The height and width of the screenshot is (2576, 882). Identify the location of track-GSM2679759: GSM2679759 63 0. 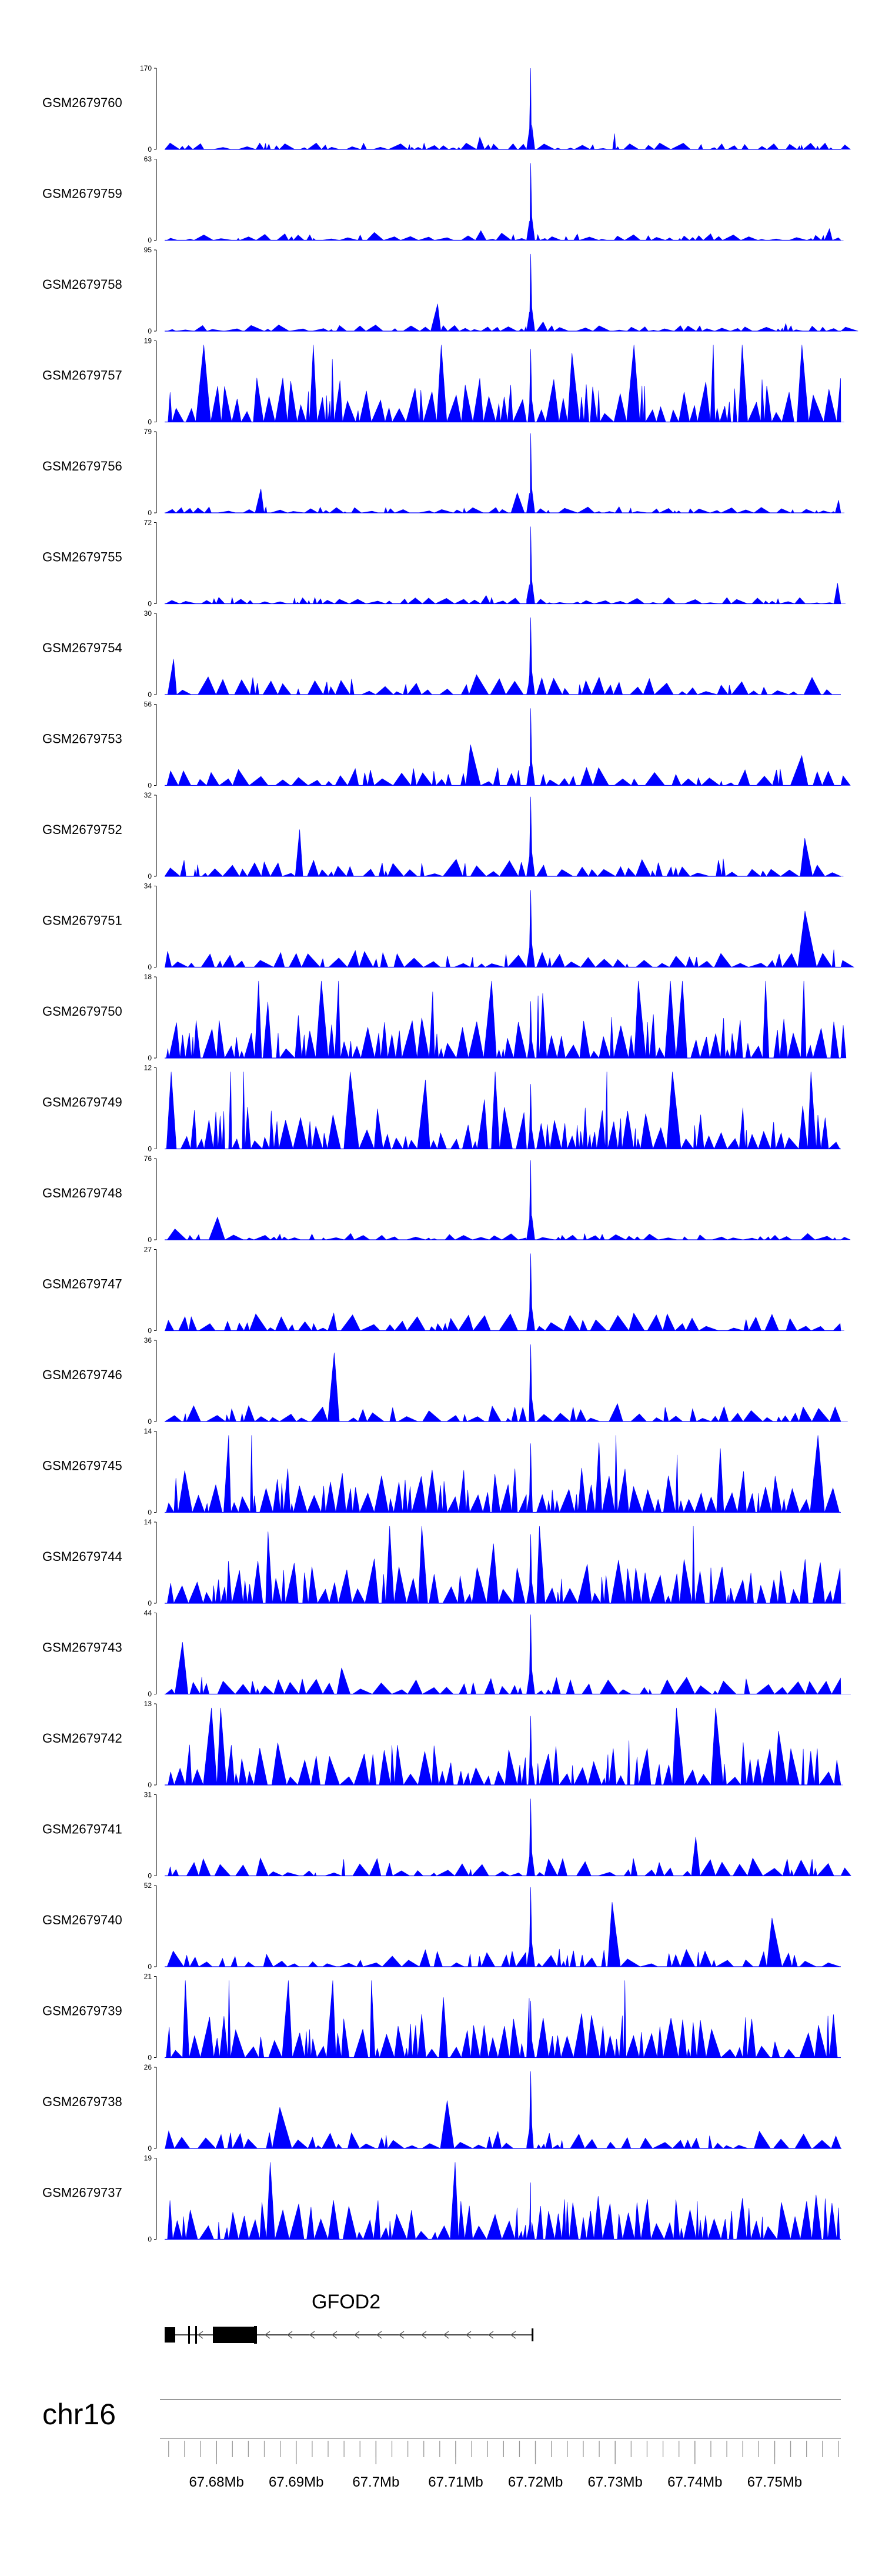
(443, 200).